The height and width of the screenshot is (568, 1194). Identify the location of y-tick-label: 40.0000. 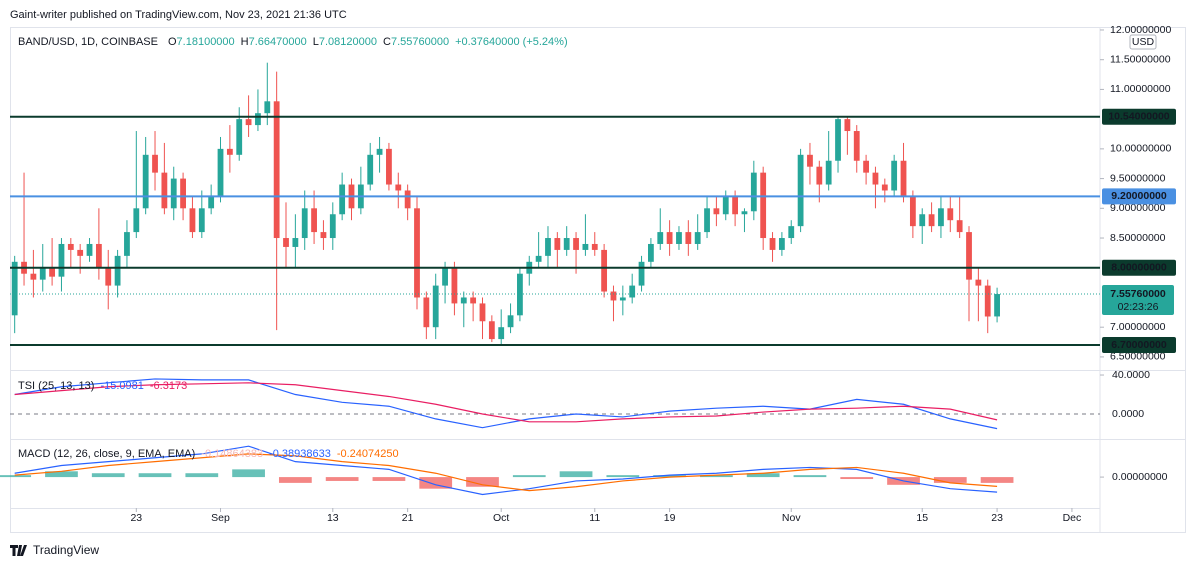
(1131, 375).